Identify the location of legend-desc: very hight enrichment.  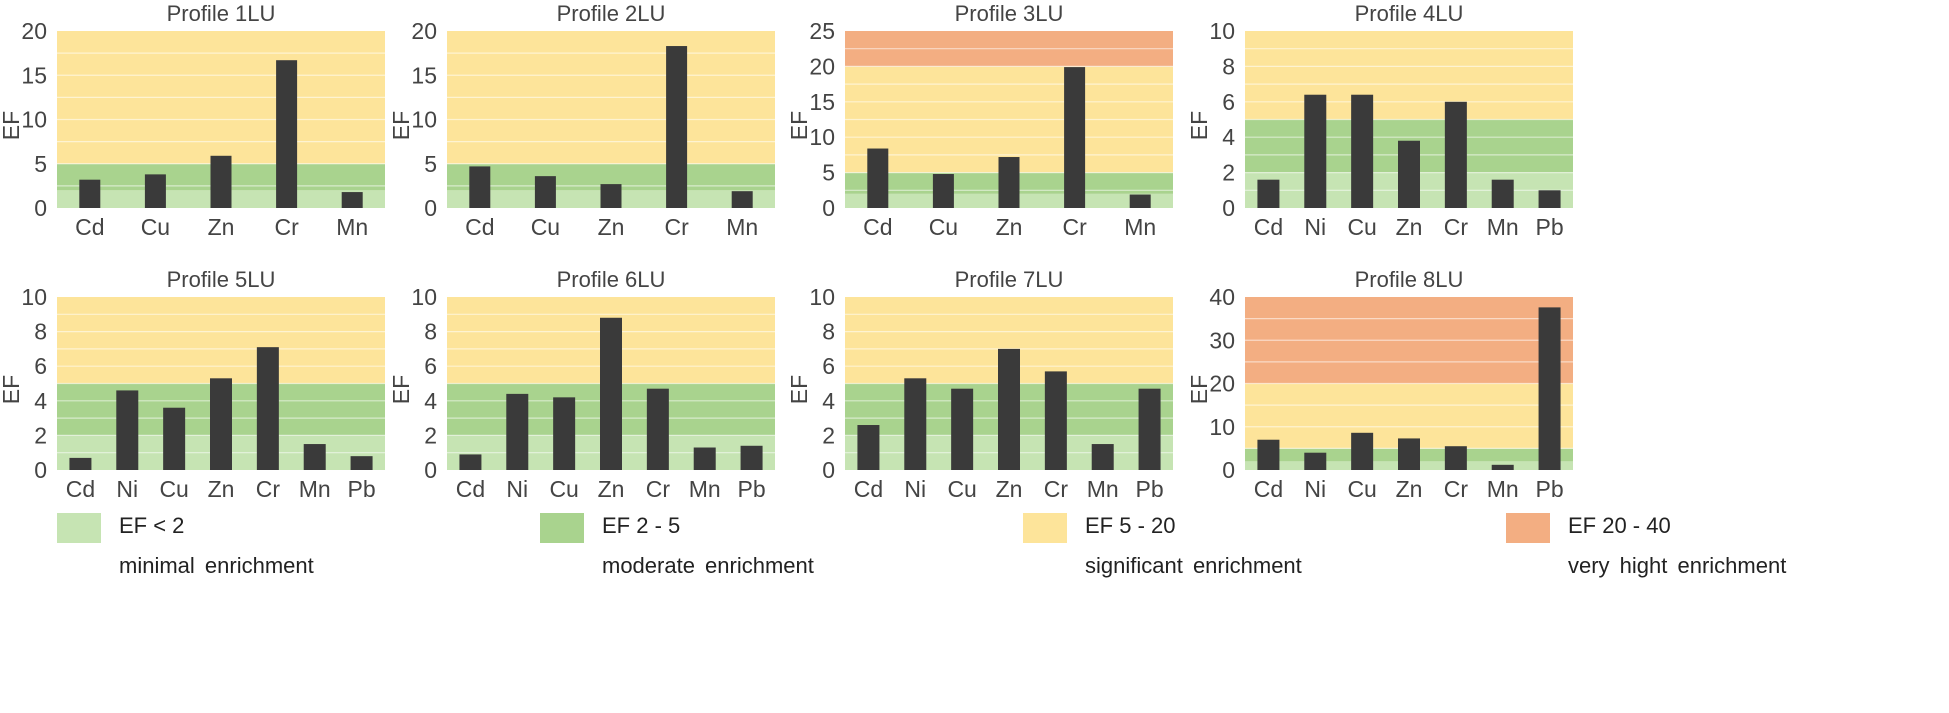
(1677, 565).